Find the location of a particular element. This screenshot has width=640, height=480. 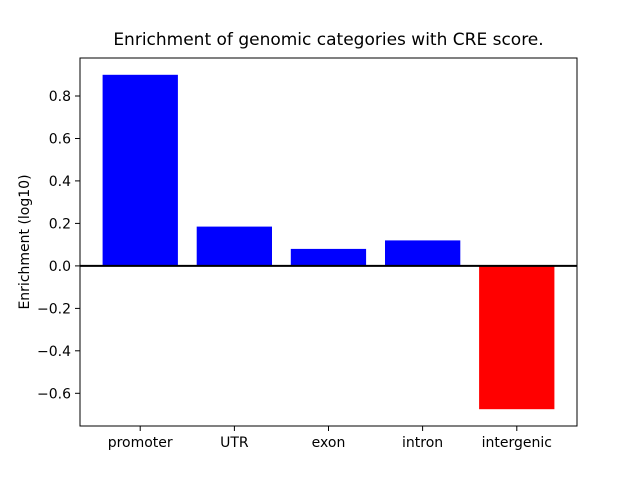

x-tick-label-UTR: UTR is located at coordinates (234, 443).